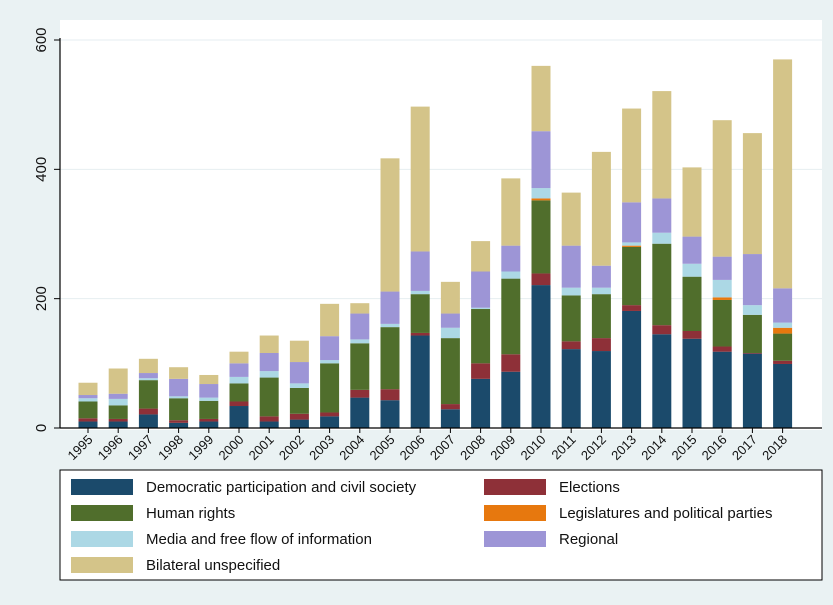 This screenshot has width=833, height=605. I want to click on legend-label: Regional, so click(588, 539).